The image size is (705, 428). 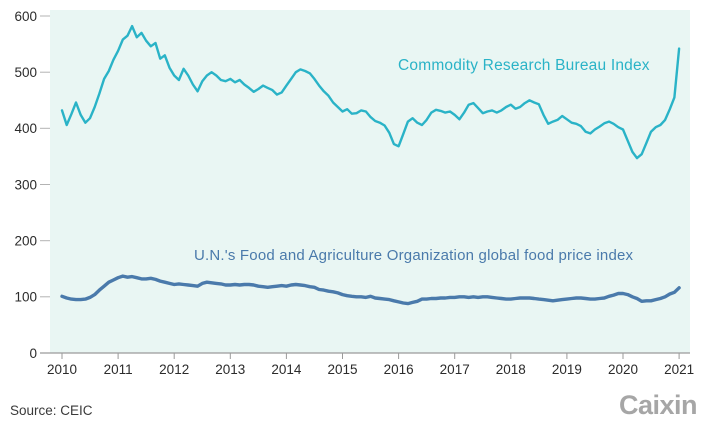 What do you see at coordinates (33, 353) in the screenshot?
I see `y-tick-label: 0` at bounding box center [33, 353].